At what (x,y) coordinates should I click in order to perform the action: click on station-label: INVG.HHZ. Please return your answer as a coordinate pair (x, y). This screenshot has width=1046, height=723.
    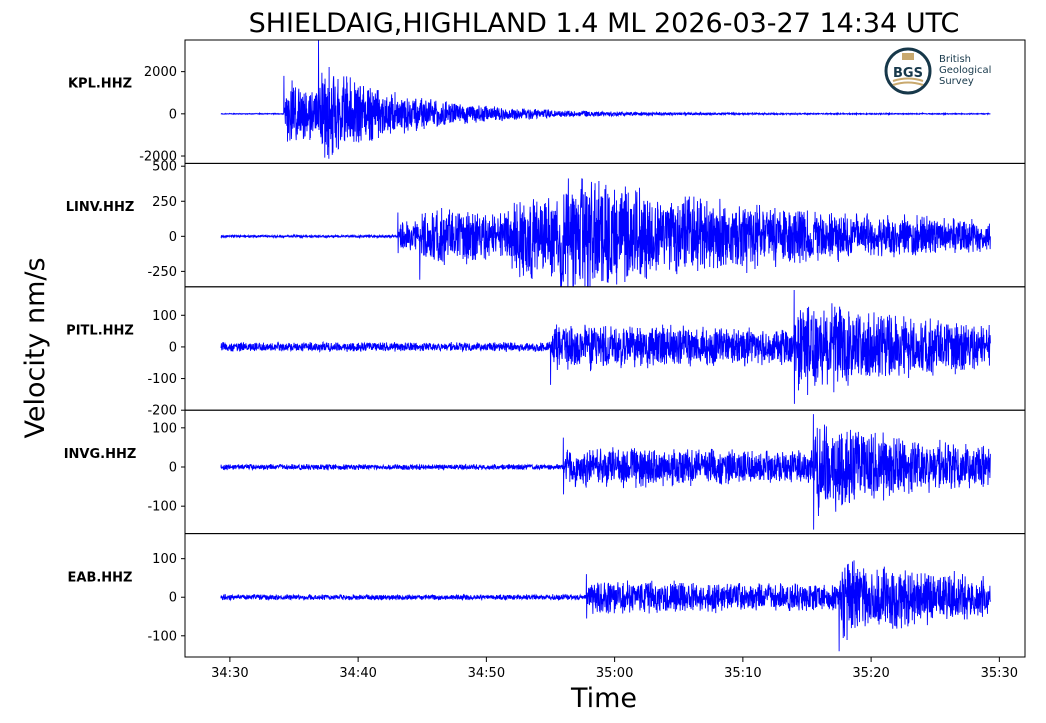
    Looking at the image, I should click on (100, 454).